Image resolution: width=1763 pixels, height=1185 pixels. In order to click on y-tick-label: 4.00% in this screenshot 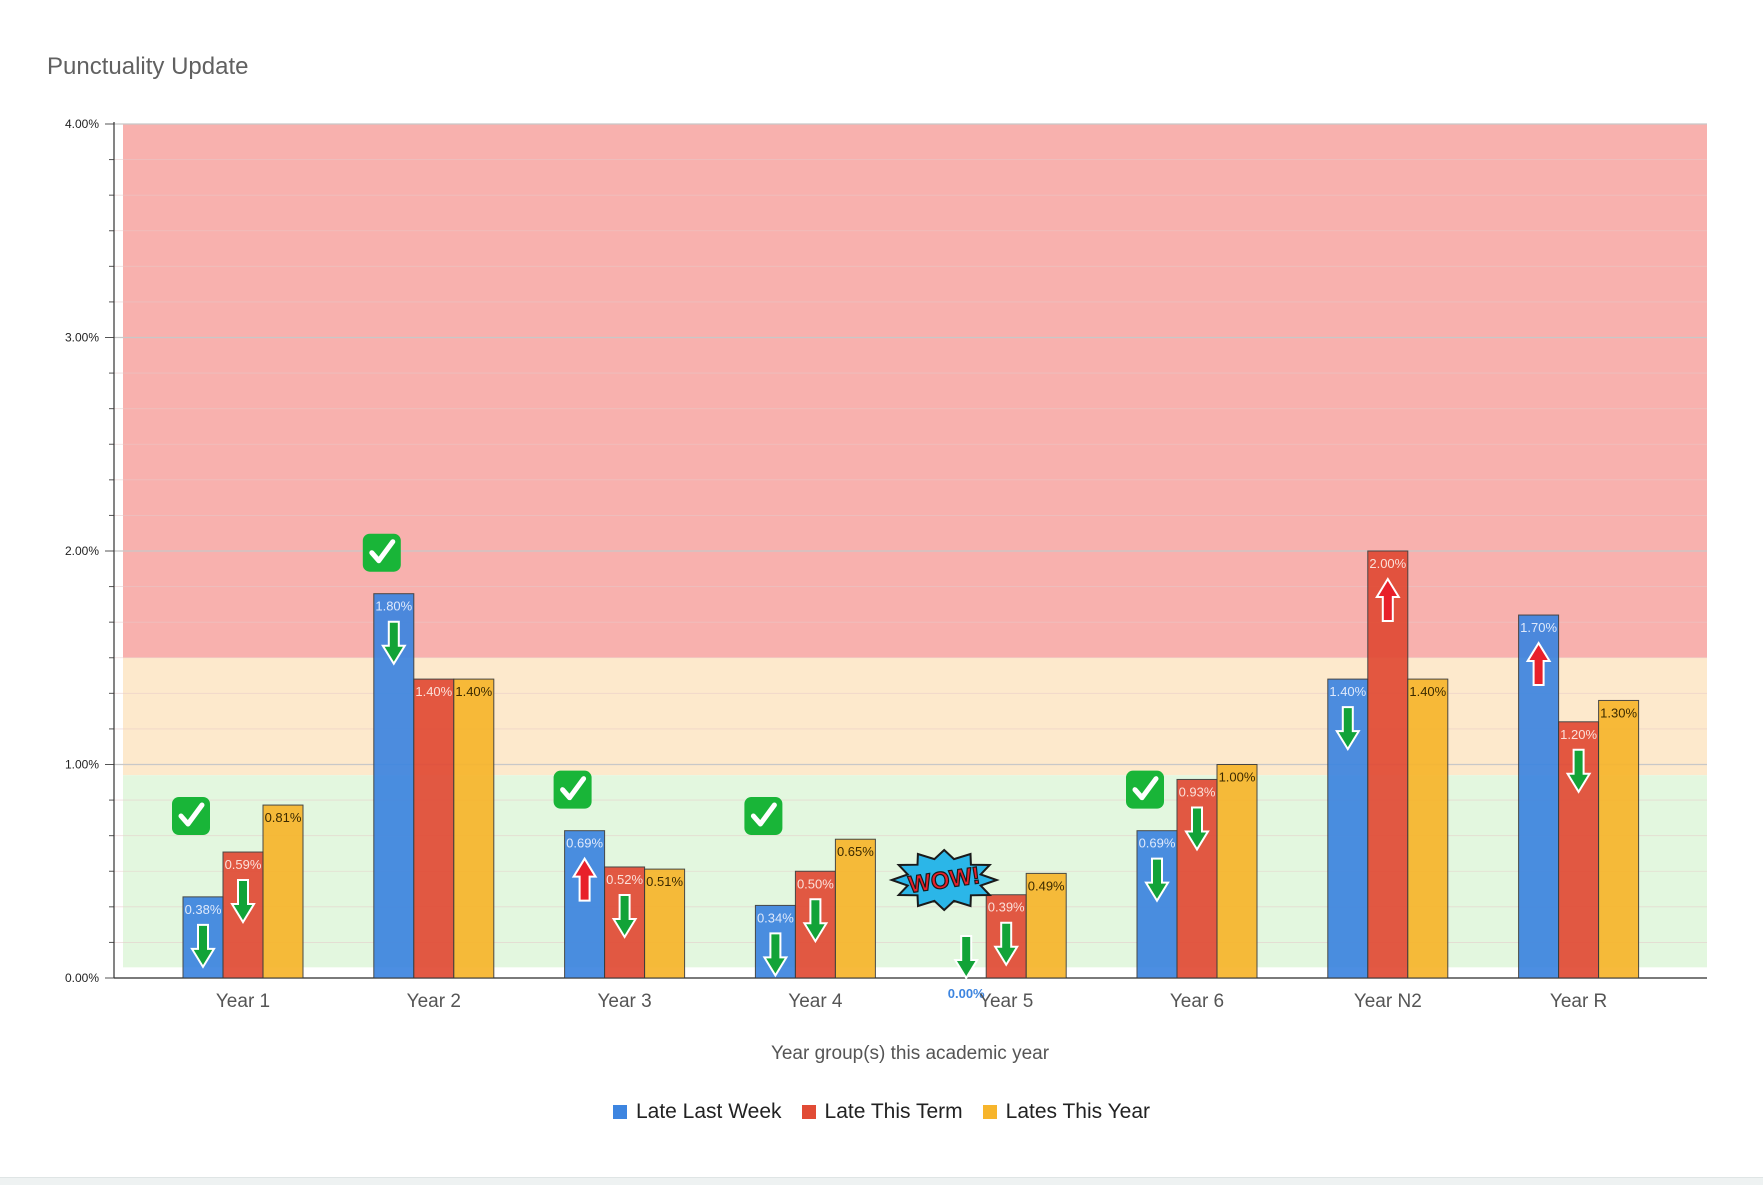, I will do `click(82, 124)`.